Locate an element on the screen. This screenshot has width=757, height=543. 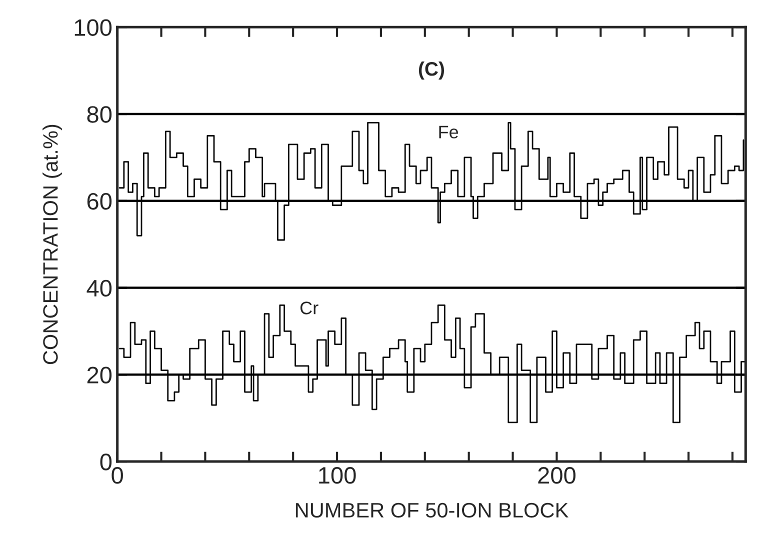
y-tick-label: 0 is located at coordinates (106, 462).